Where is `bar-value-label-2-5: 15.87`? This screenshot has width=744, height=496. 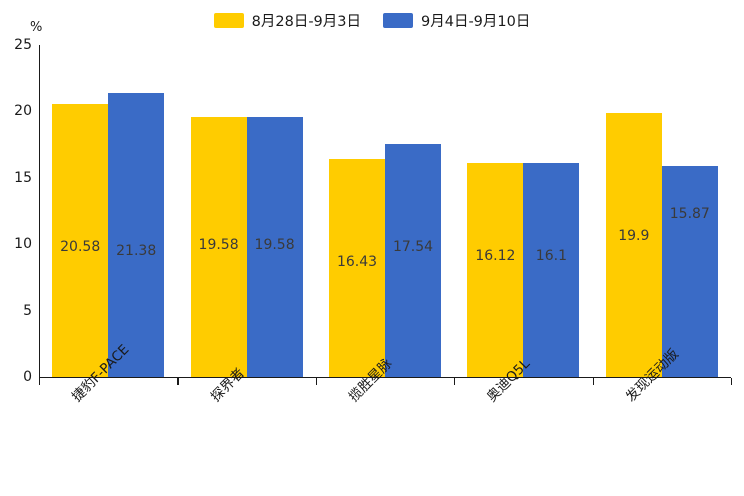
bar-value-label-2-5: 15.87 is located at coordinates (689, 214).